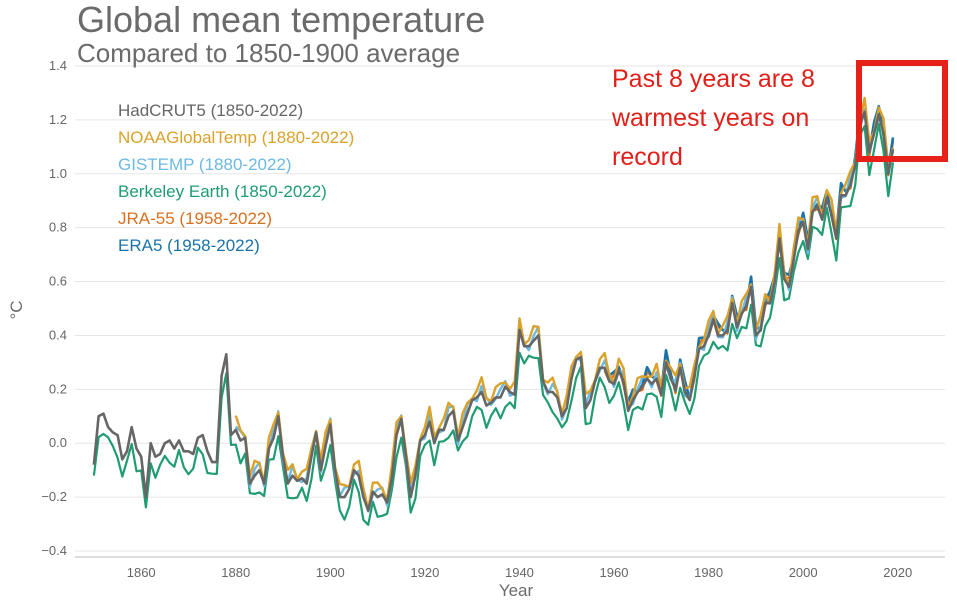  Describe the element at coordinates (58, 119) in the screenshot. I see `y-tick-label: 1.2` at that location.